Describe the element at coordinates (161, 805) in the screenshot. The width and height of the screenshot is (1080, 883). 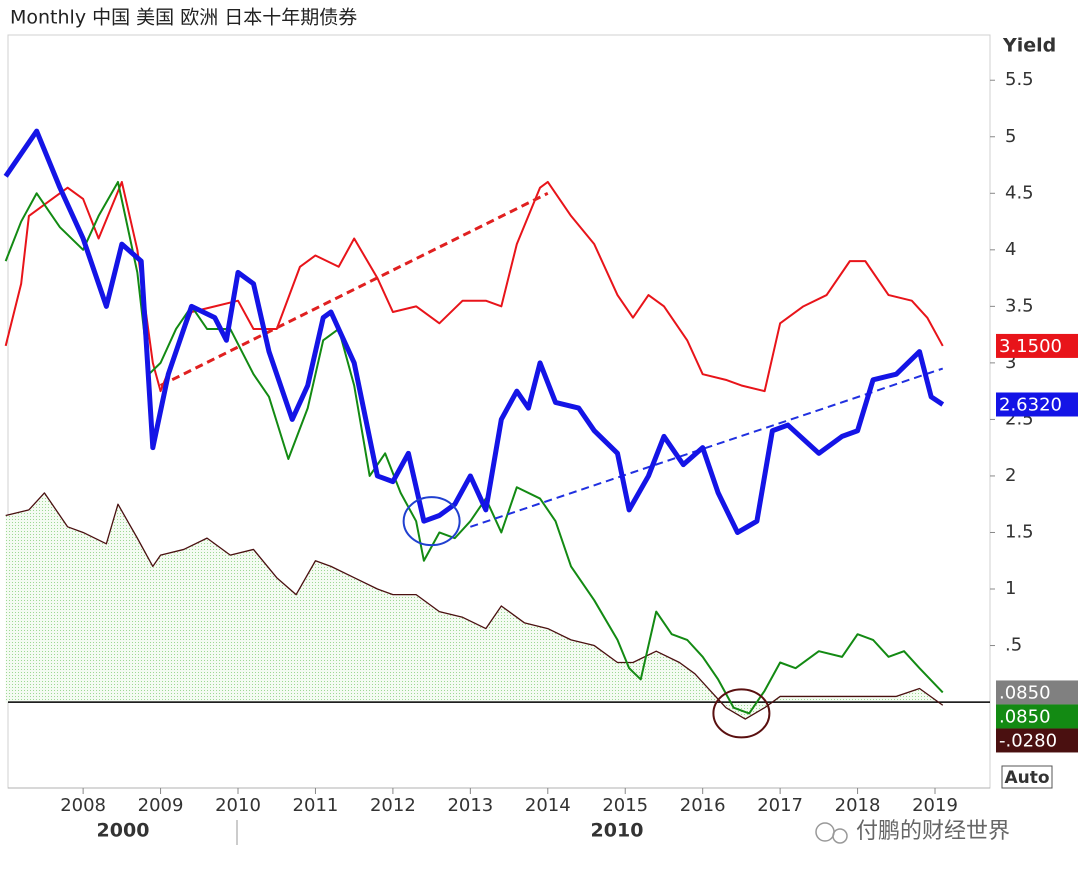
I see `x-tick-label: 2009` at that location.